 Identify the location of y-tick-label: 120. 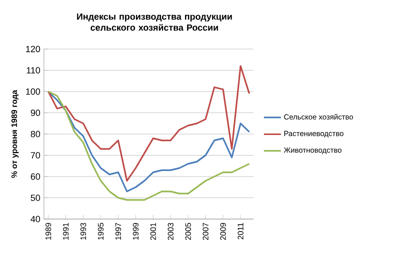
(33, 49).